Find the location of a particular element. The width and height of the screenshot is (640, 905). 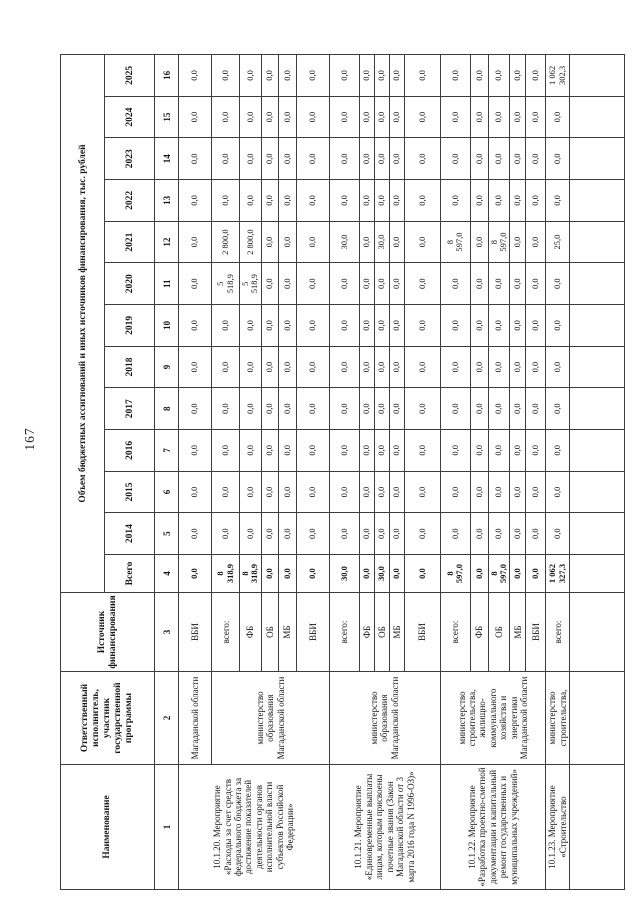

year-column-header: 2023 is located at coordinates (129, 158).